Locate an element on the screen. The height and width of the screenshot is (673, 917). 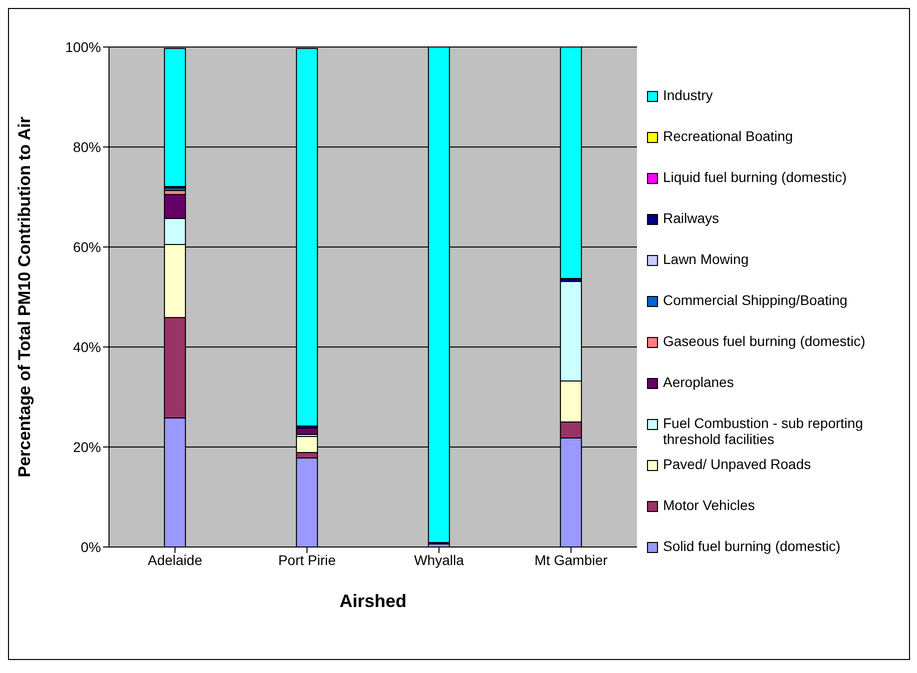
y-tick-label: 20% is located at coordinates (86, 446).